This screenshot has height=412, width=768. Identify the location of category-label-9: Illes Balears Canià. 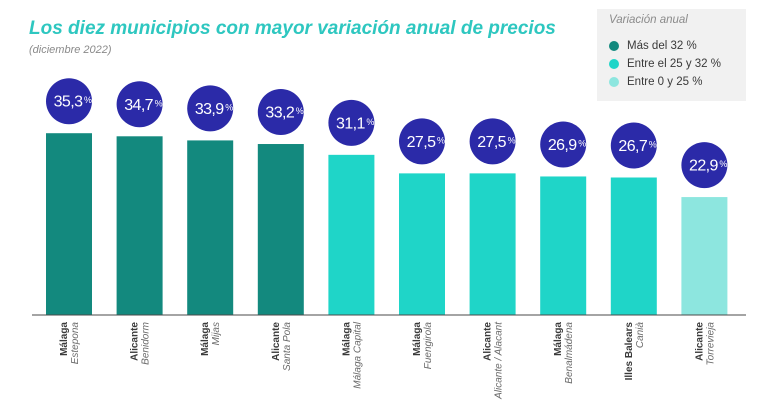
(635, 351).